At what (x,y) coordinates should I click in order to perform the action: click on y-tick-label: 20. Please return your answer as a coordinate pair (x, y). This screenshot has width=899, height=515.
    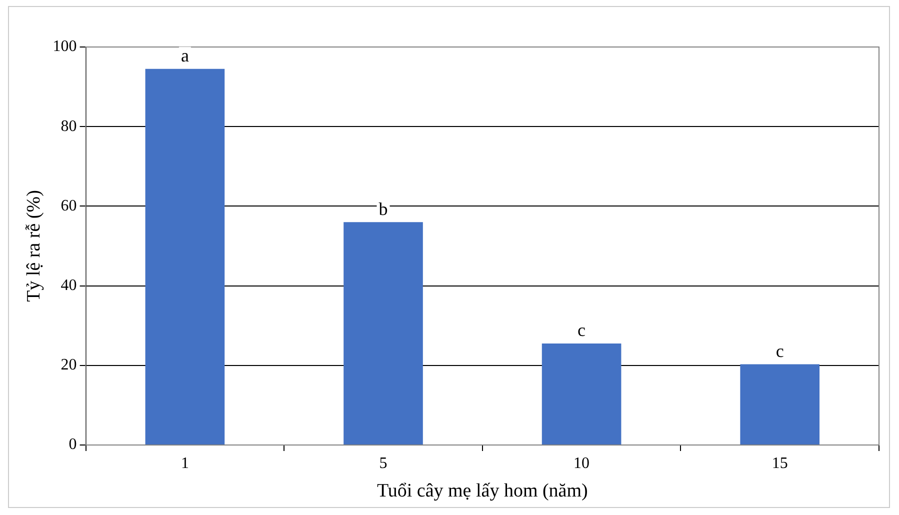
    Looking at the image, I should click on (68, 365).